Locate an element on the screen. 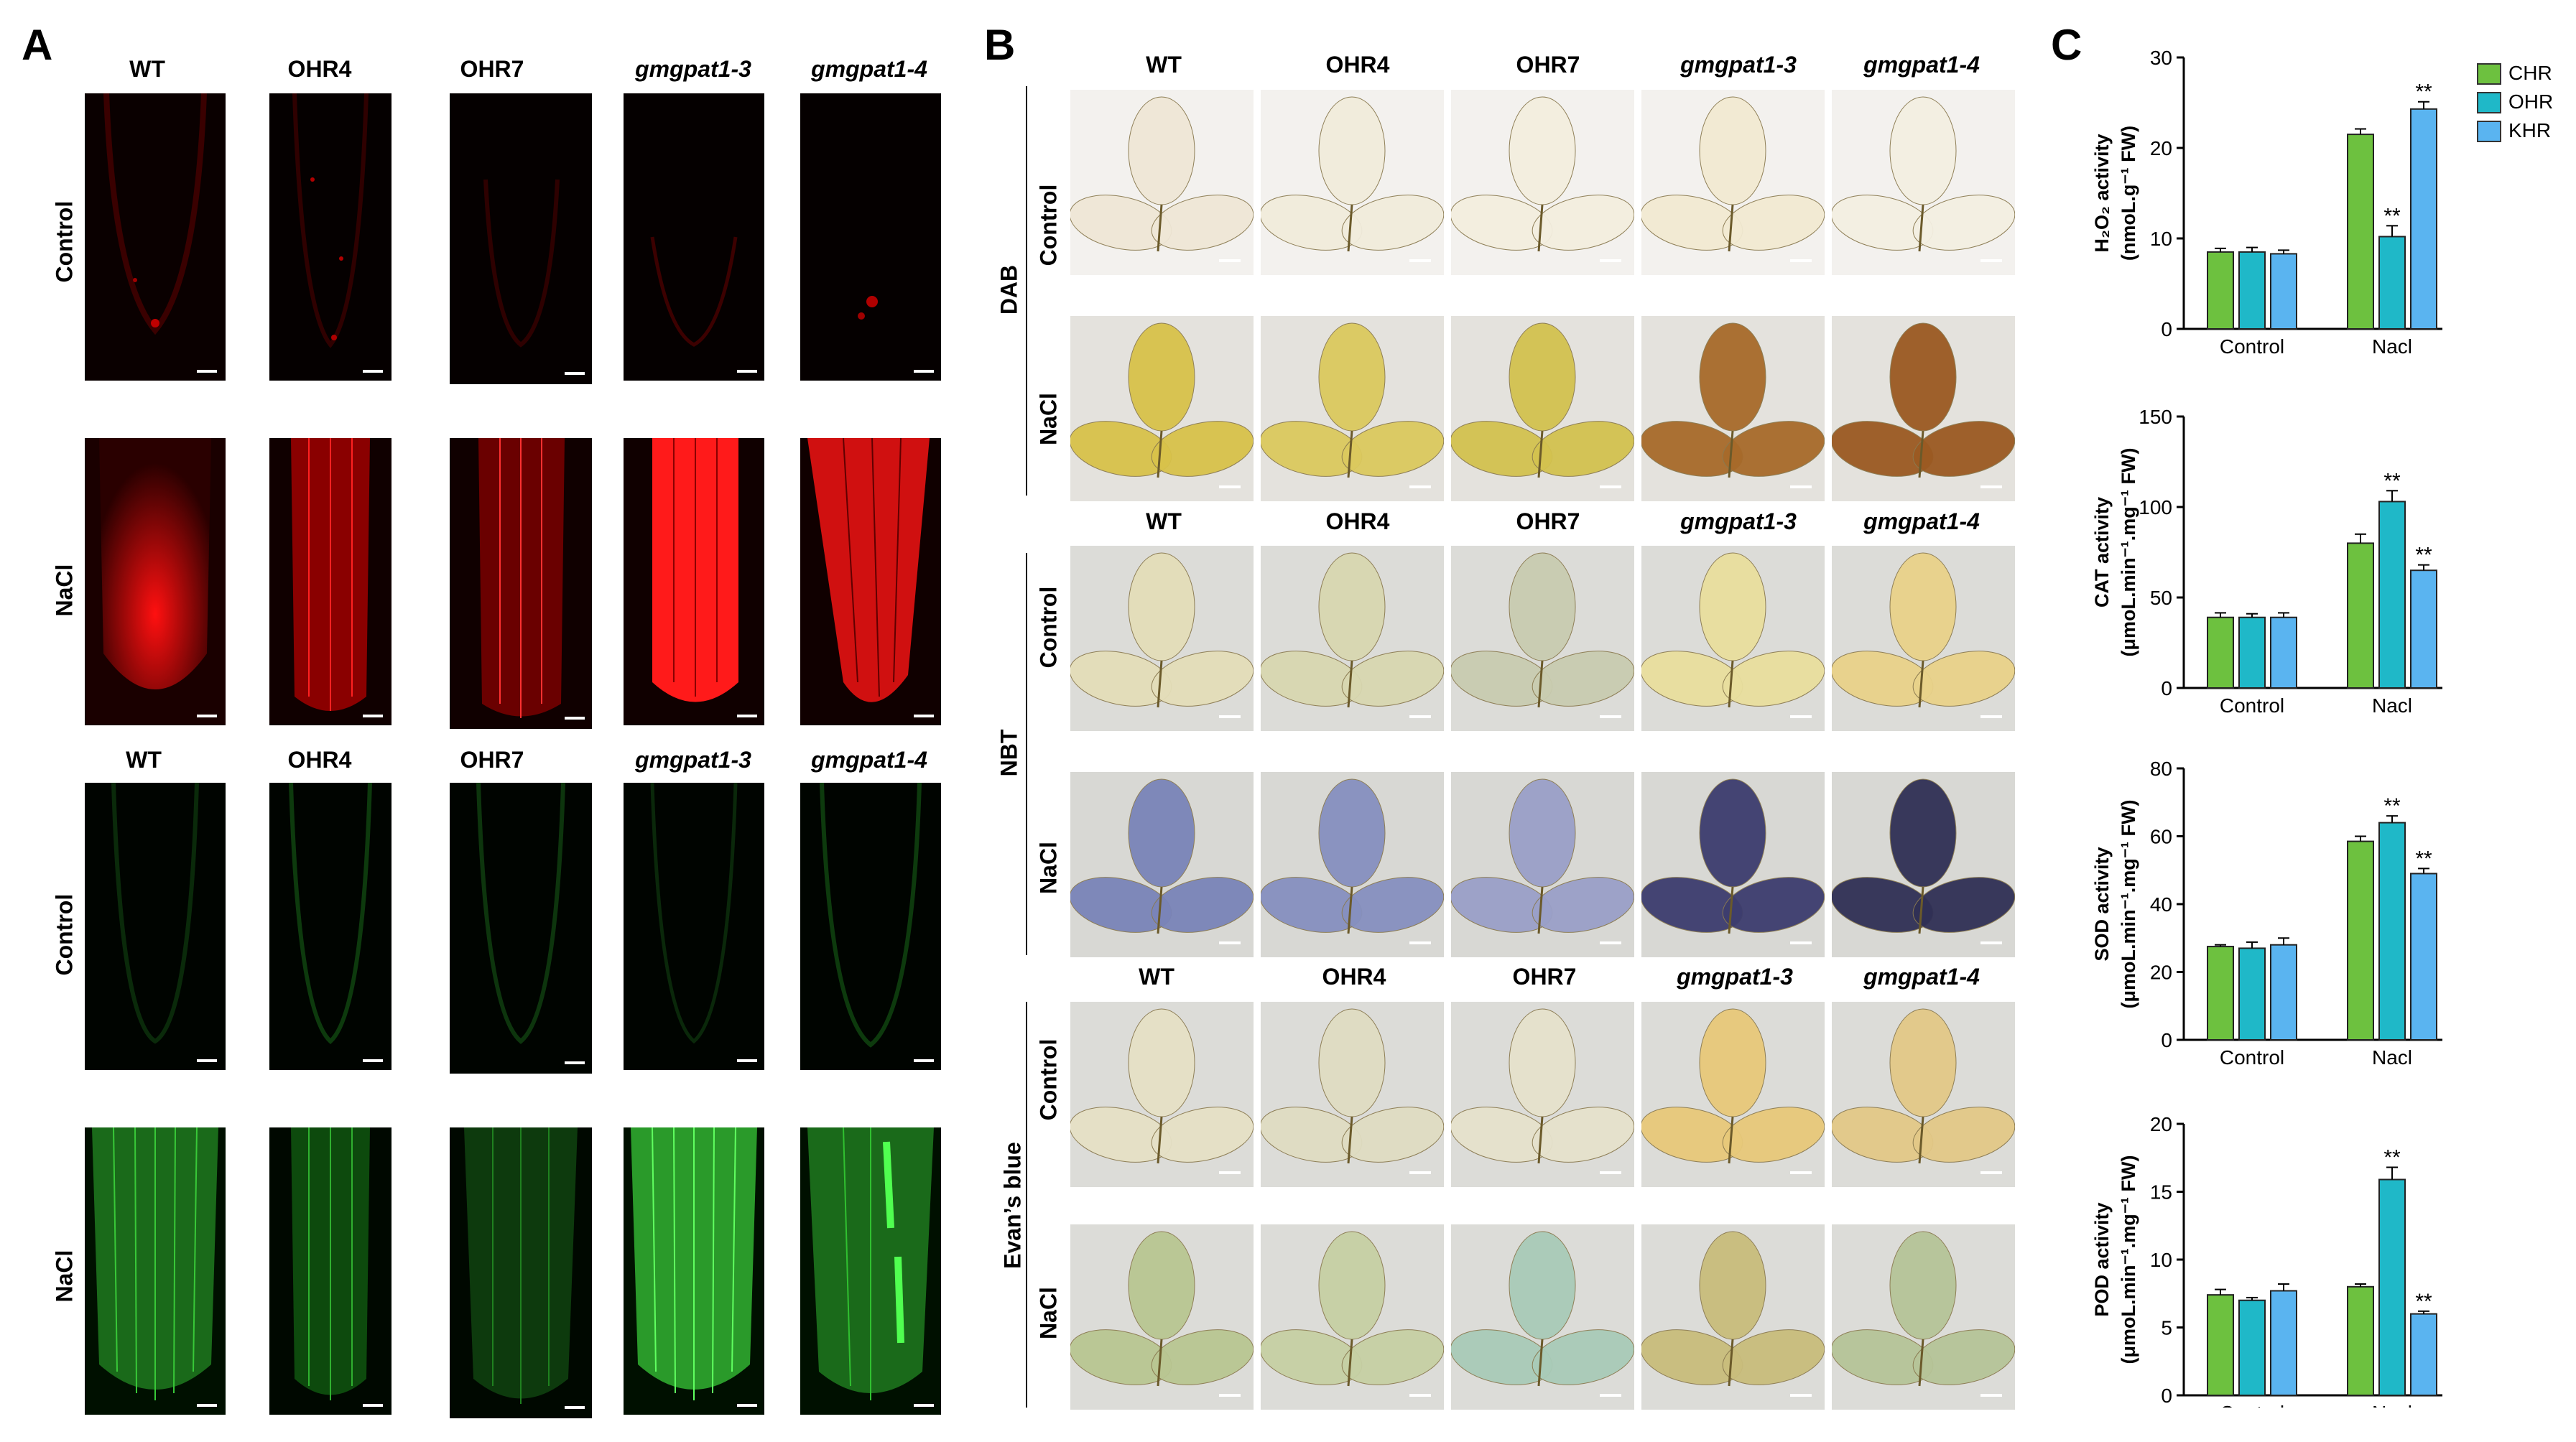 Image resolution: width=2576 pixels, height=1442 pixels. col-label-ohr4: OHR4 is located at coordinates (319, 69).